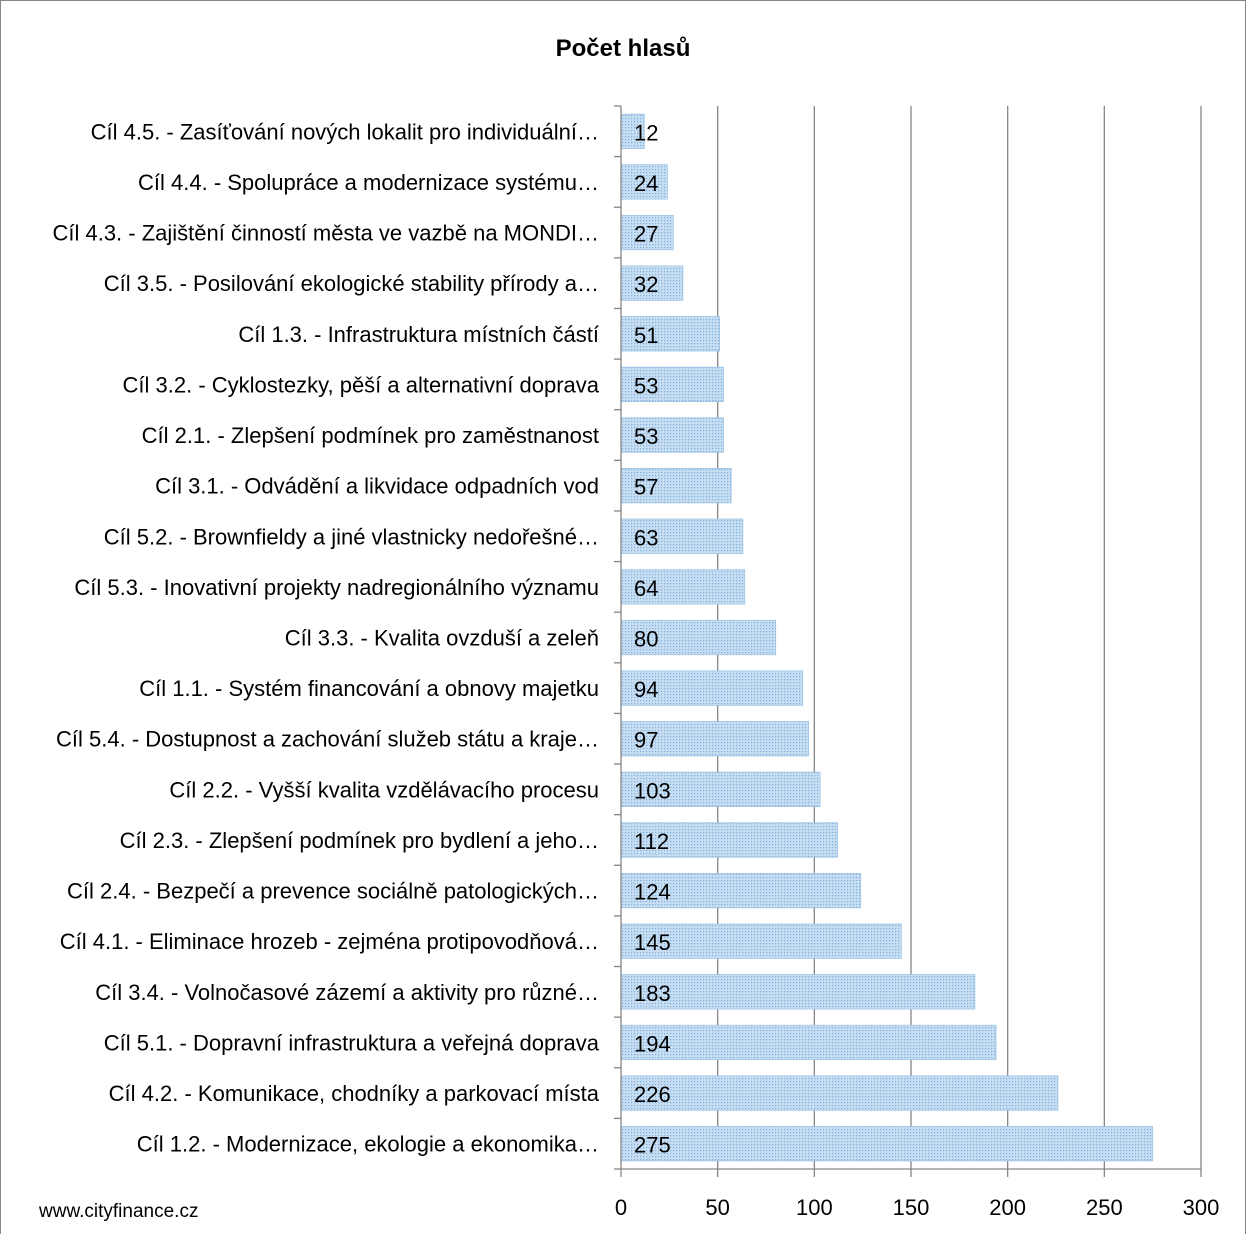 The height and width of the screenshot is (1236, 1248). Describe the element at coordinates (652, 892) in the screenshot. I see `data-label: 124` at that location.